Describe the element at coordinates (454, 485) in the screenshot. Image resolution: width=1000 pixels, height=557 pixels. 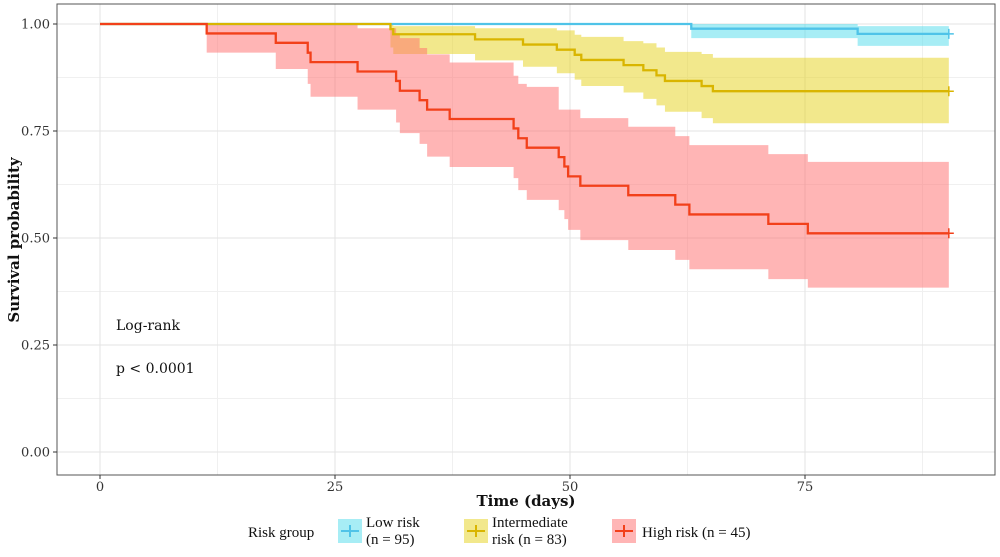
I see `x-axis: 0 25 50 75` at that location.